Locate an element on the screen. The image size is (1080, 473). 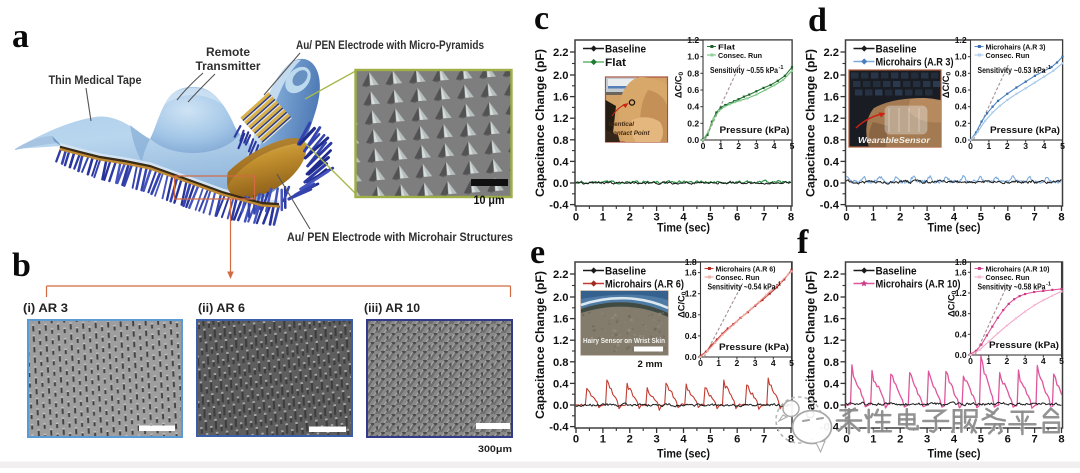
svg-text: Sensitivity ~0.53 kPa is located at coordinates (1012, 70).